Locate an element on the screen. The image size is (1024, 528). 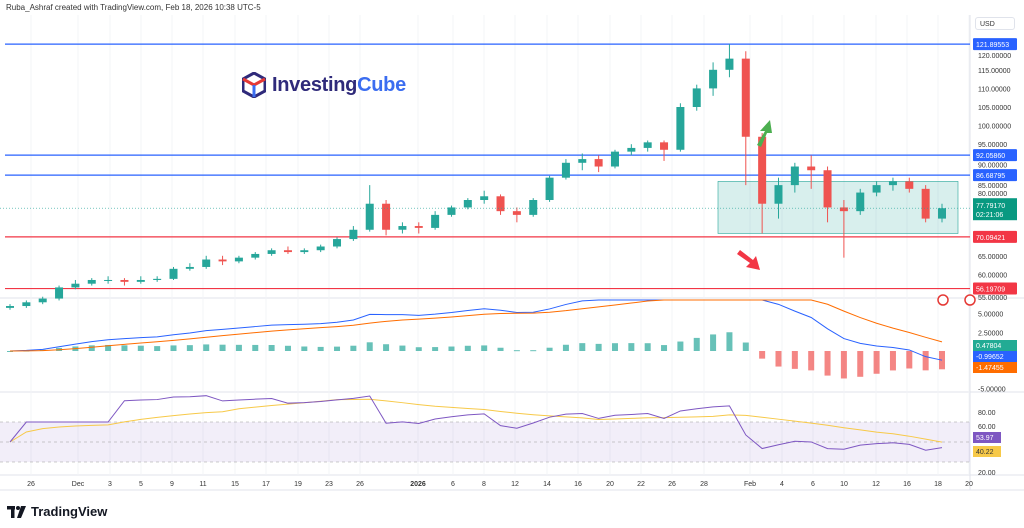
macd-readout-bg is located at coordinates (995, 345).